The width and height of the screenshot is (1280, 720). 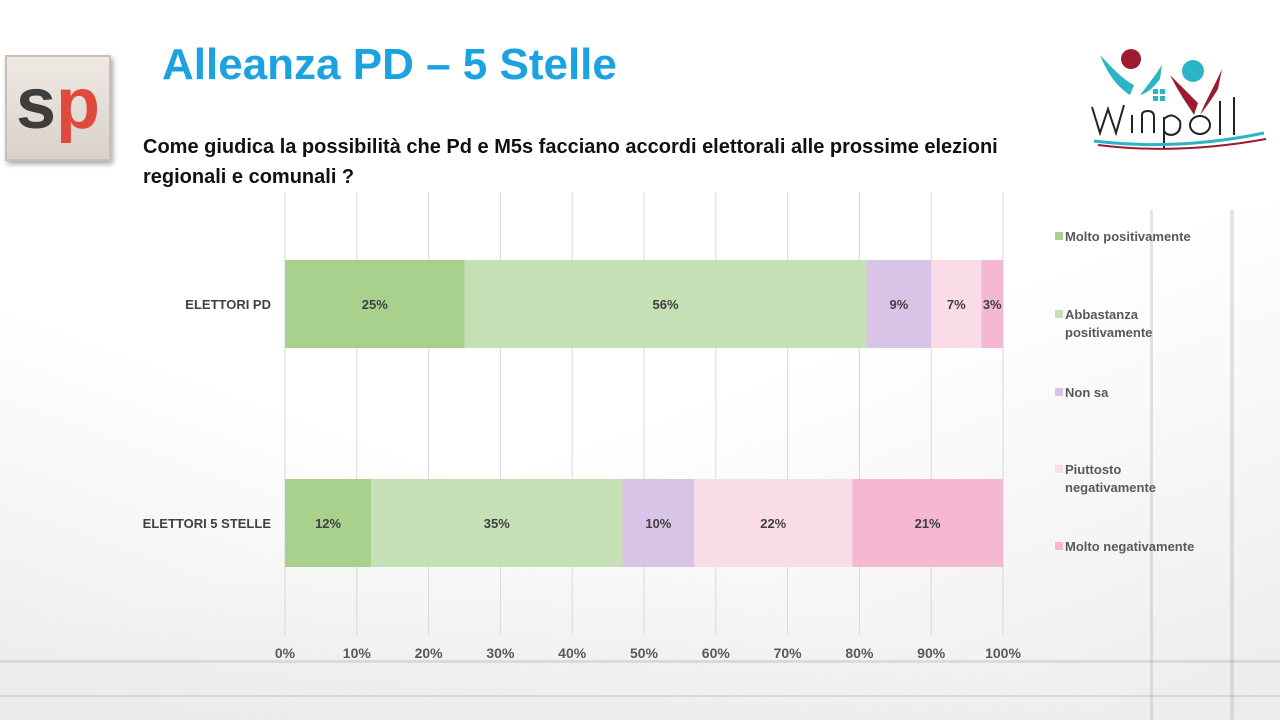 What do you see at coordinates (1179, 99) in the screenshot?
I see `winpoll-logo` at bounding box center [1179, 99].